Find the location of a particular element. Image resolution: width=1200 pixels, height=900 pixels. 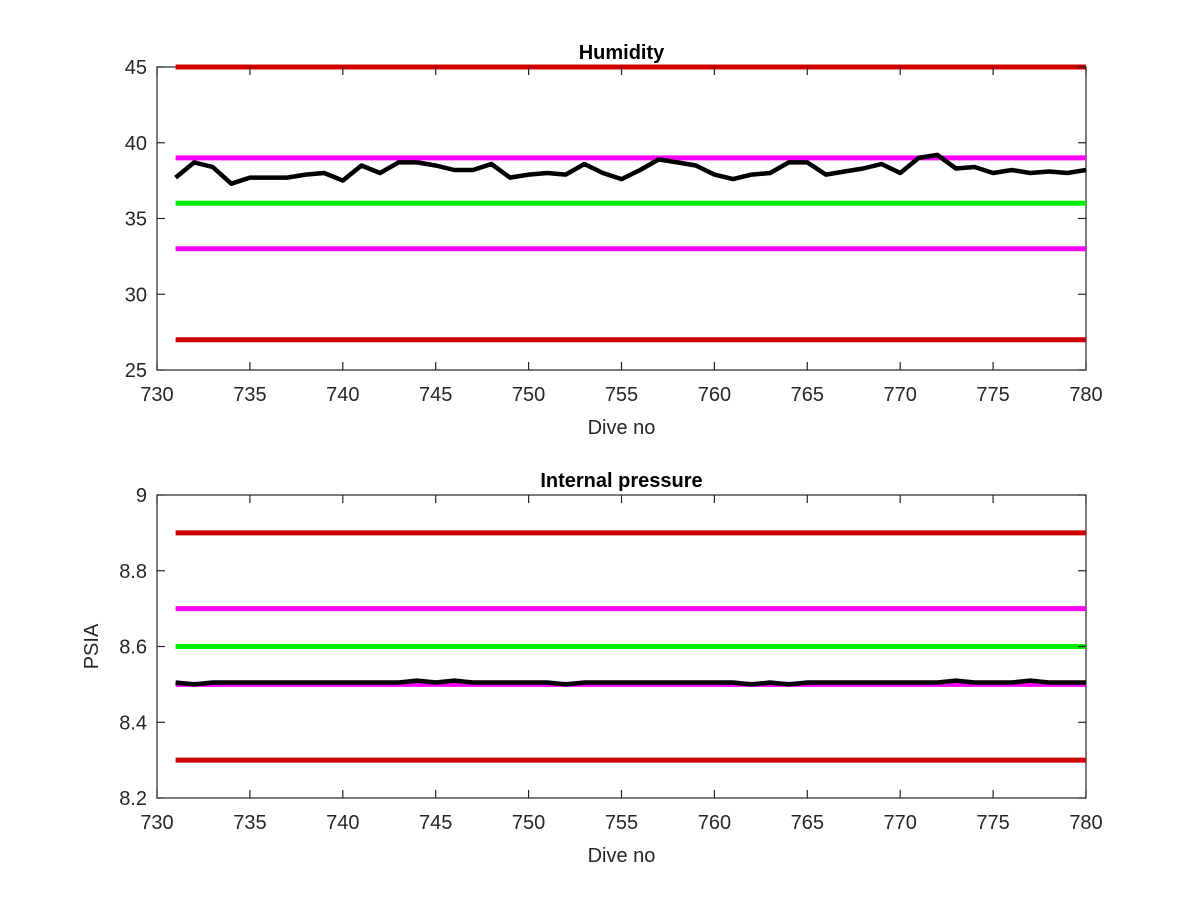

pressure-x-axis-label: Dive no is located at coordinates (622, 856).